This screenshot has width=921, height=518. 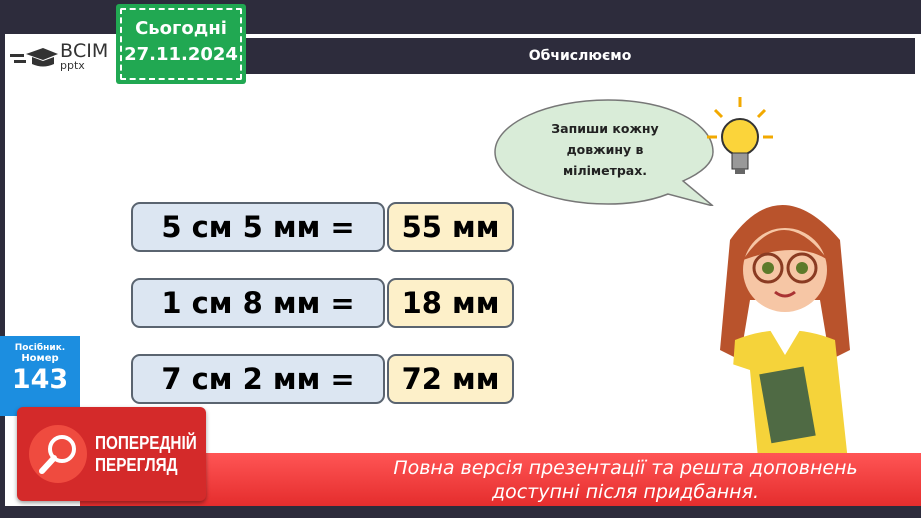 What do you see at coordinates (460, 512) in the screenshot?
I see `bottom-bar` at bounding box center [460, 512].